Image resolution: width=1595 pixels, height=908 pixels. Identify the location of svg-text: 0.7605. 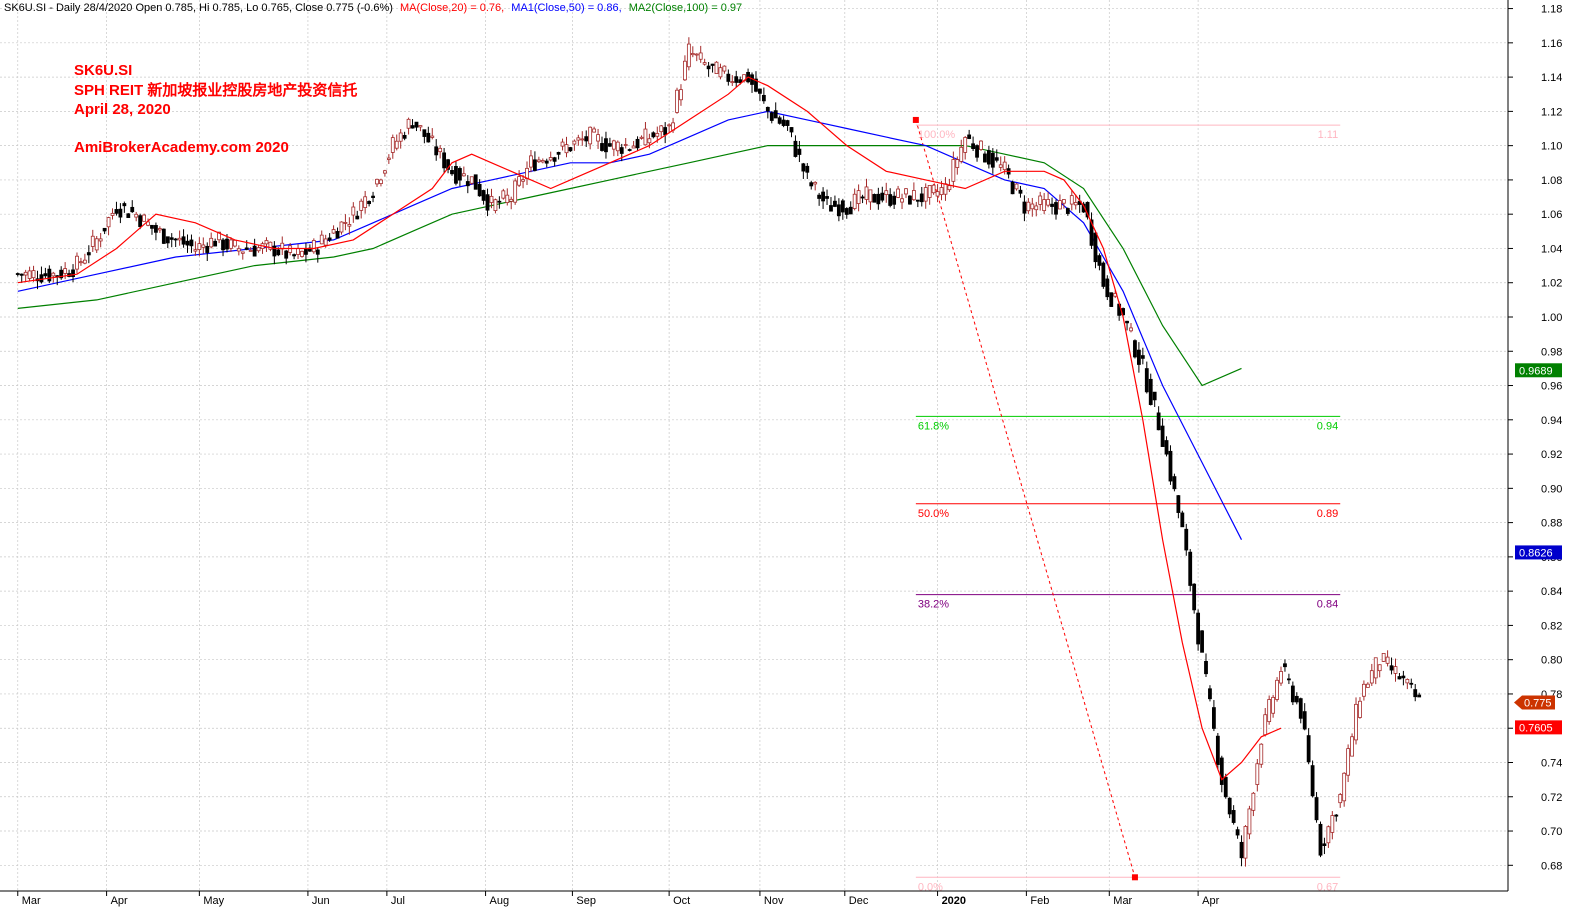
(1536, 728).